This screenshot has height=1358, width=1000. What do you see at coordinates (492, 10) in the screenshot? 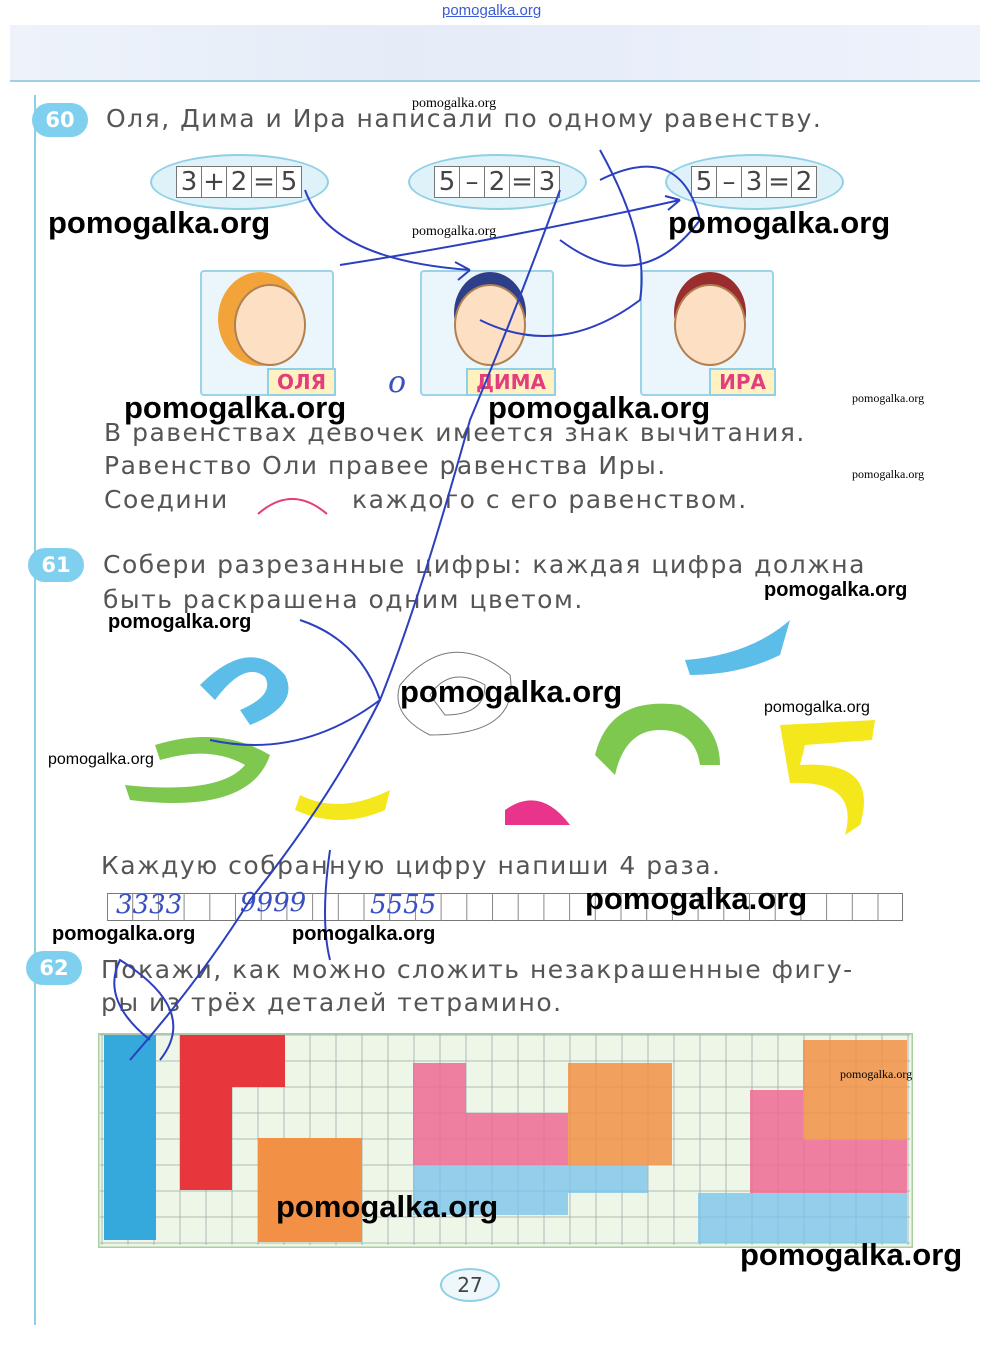
I see `top-watermark: pomogalka.org` at bounding box center [492, 10].